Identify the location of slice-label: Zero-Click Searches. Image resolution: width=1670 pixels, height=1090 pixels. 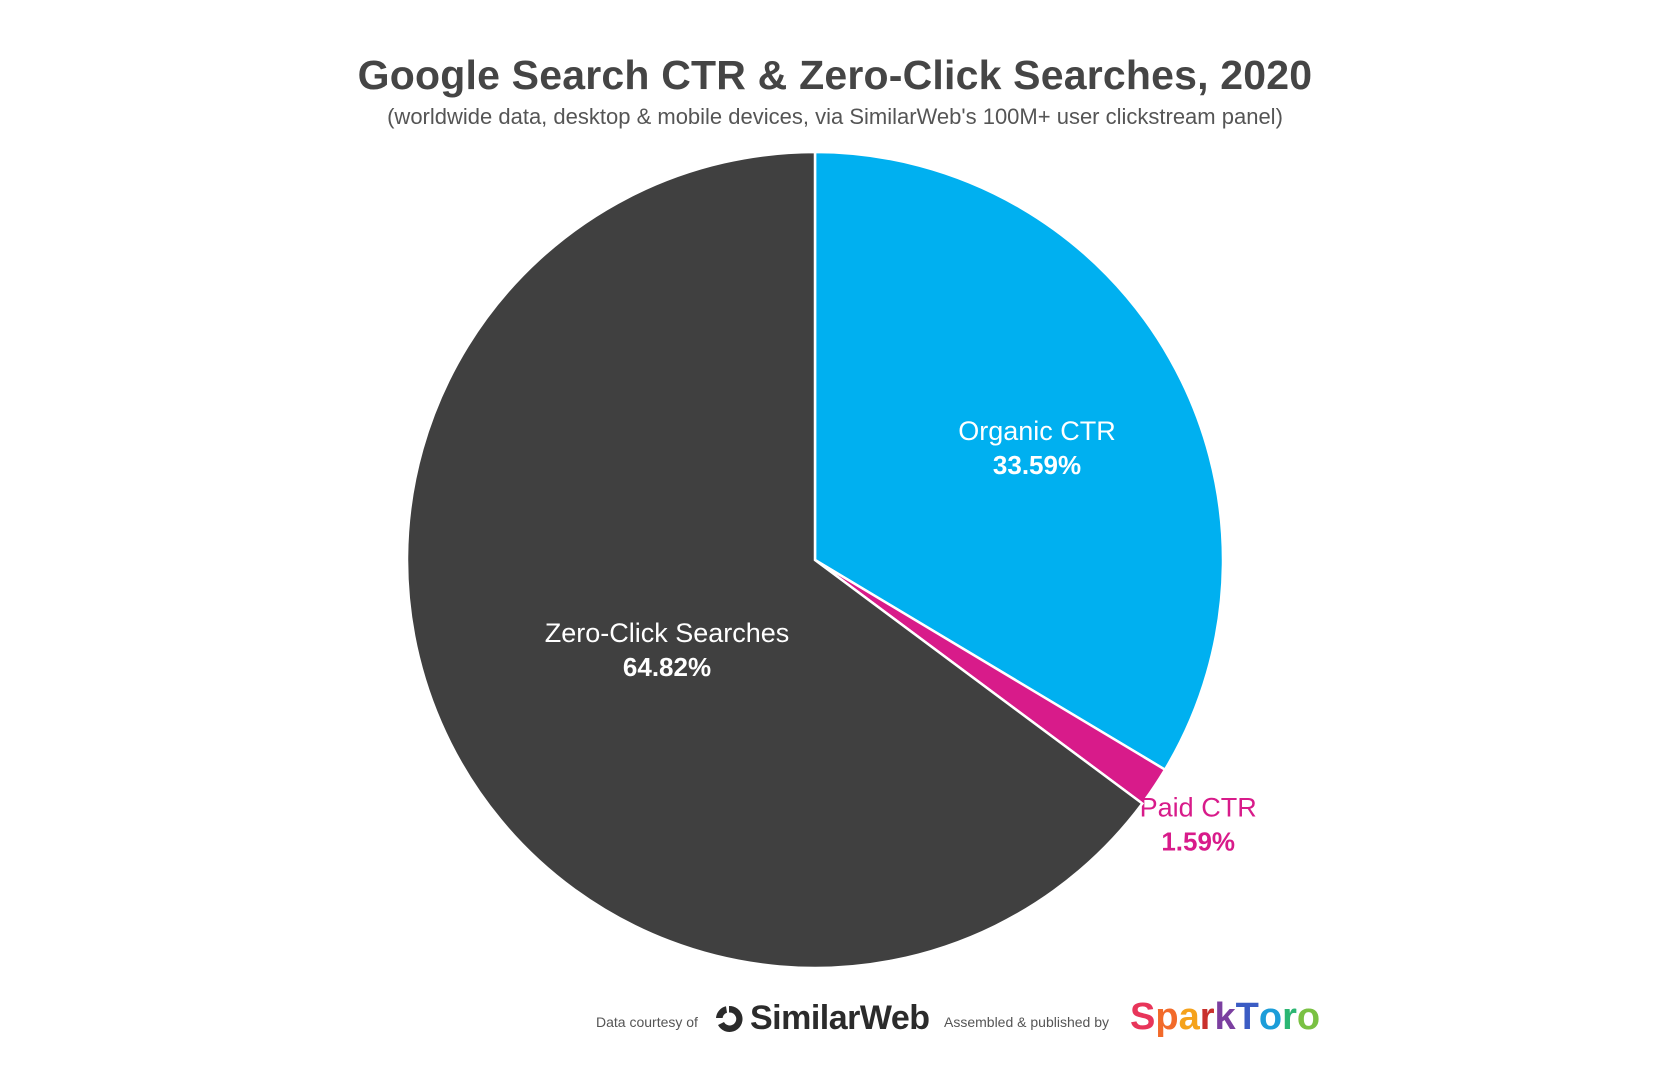
(667, 633).